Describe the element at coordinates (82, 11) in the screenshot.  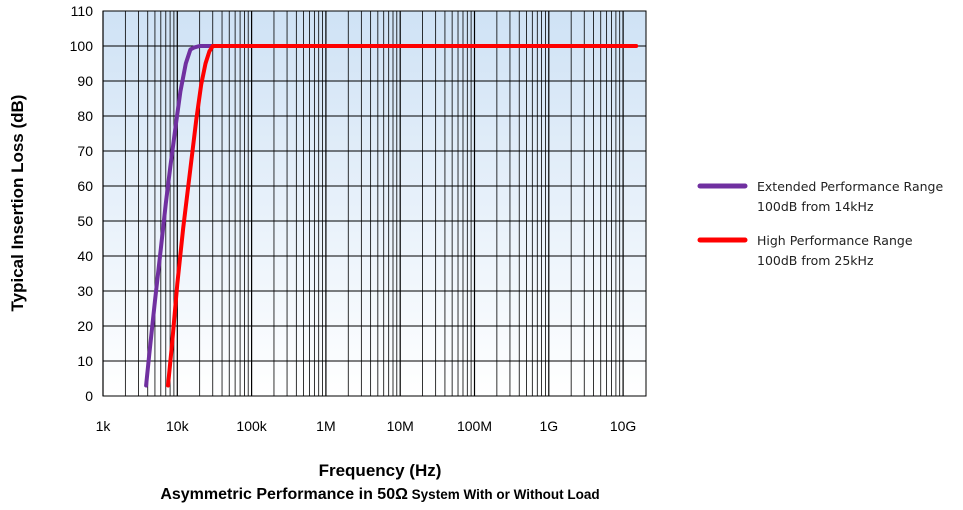
I see `y-tick-label: 110` at that location.